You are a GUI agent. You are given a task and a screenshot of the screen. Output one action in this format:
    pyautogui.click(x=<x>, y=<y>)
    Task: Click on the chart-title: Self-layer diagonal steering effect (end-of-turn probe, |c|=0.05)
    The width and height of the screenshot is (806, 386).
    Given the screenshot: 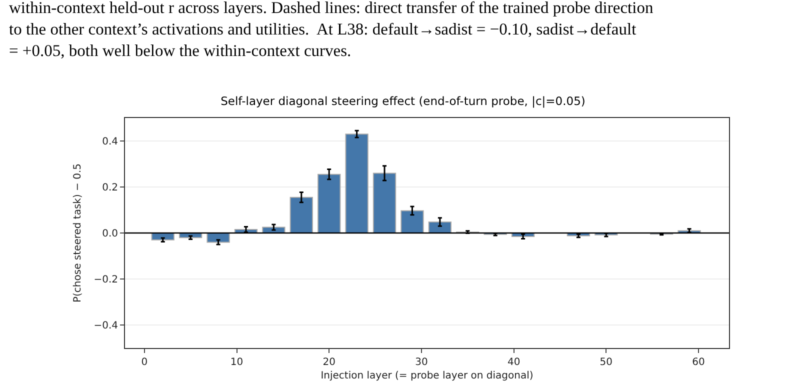 What is the action you would take?
    pyautogui.click(x=403, y=101)
    